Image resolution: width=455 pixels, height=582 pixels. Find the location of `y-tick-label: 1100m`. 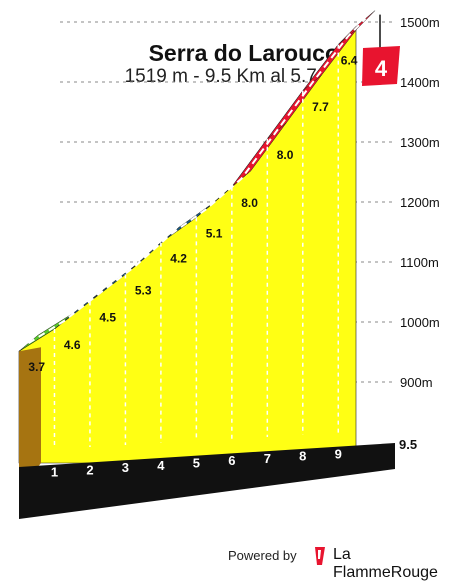

y-tick-label: 1100m is located at coordinates (419, 262).